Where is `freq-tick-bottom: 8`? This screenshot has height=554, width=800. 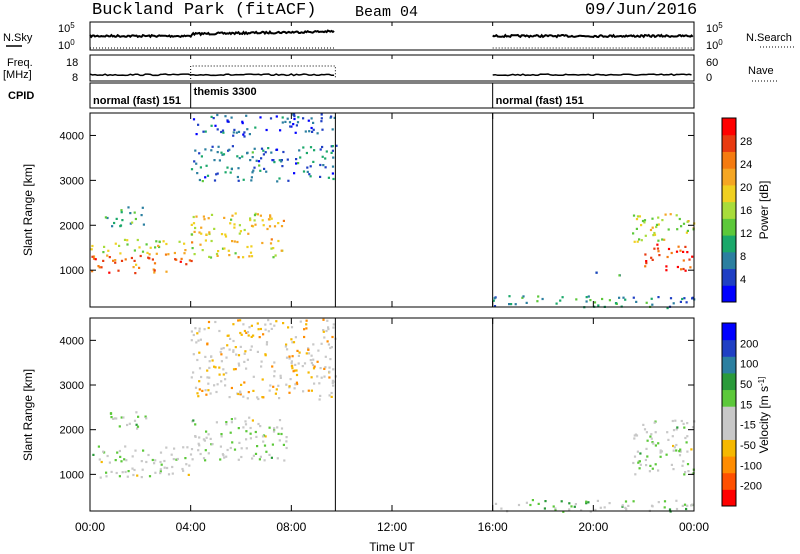 freq-tick-bottom: 8 is located at coordinates (75, 78).